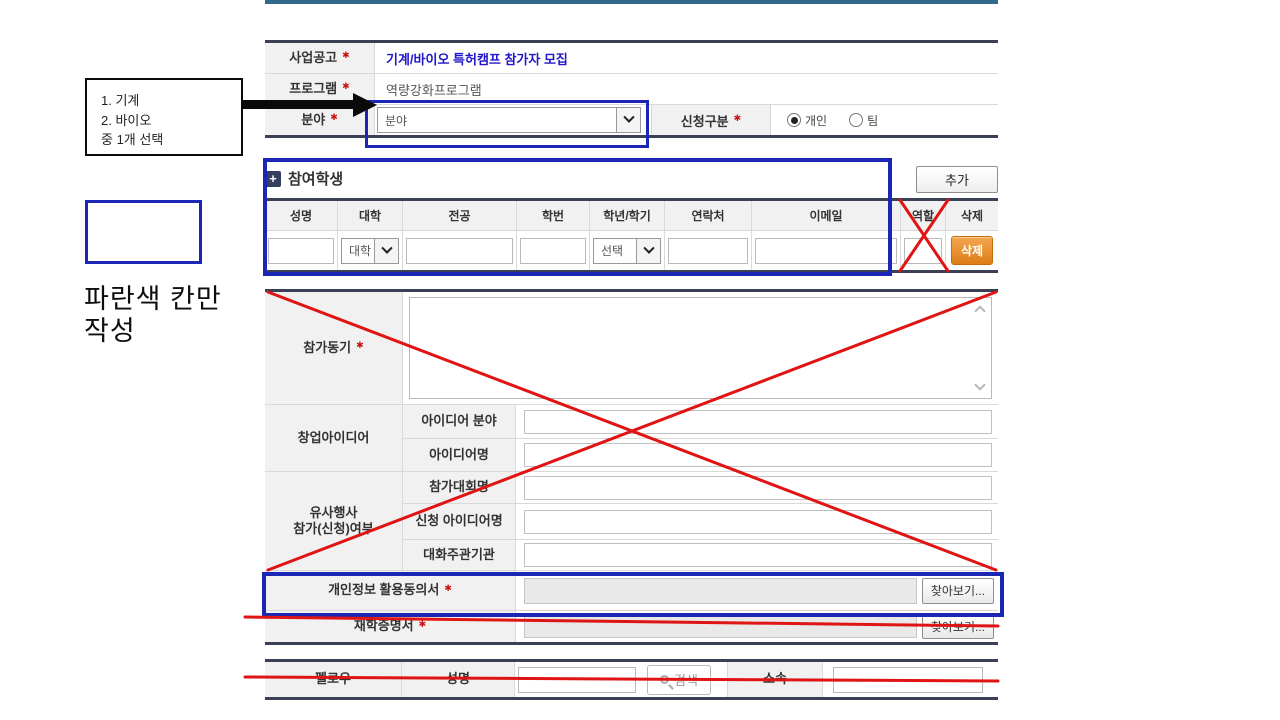 Image resolution: width=1280 pixels, height=720 pixels. What do you see at coordinates (143, 232) in the screenshot?
I see `blue-legend-box` at bounding box center [143, 232].